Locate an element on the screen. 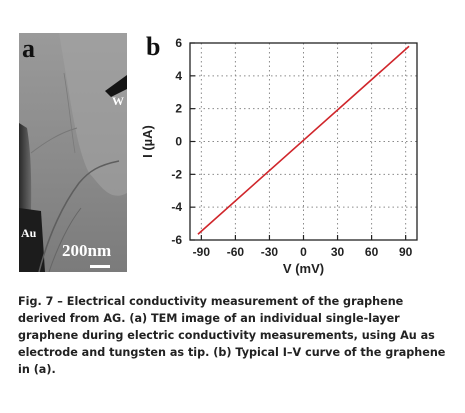  y-tick-label: 0 is located at coordinates (178, 142).